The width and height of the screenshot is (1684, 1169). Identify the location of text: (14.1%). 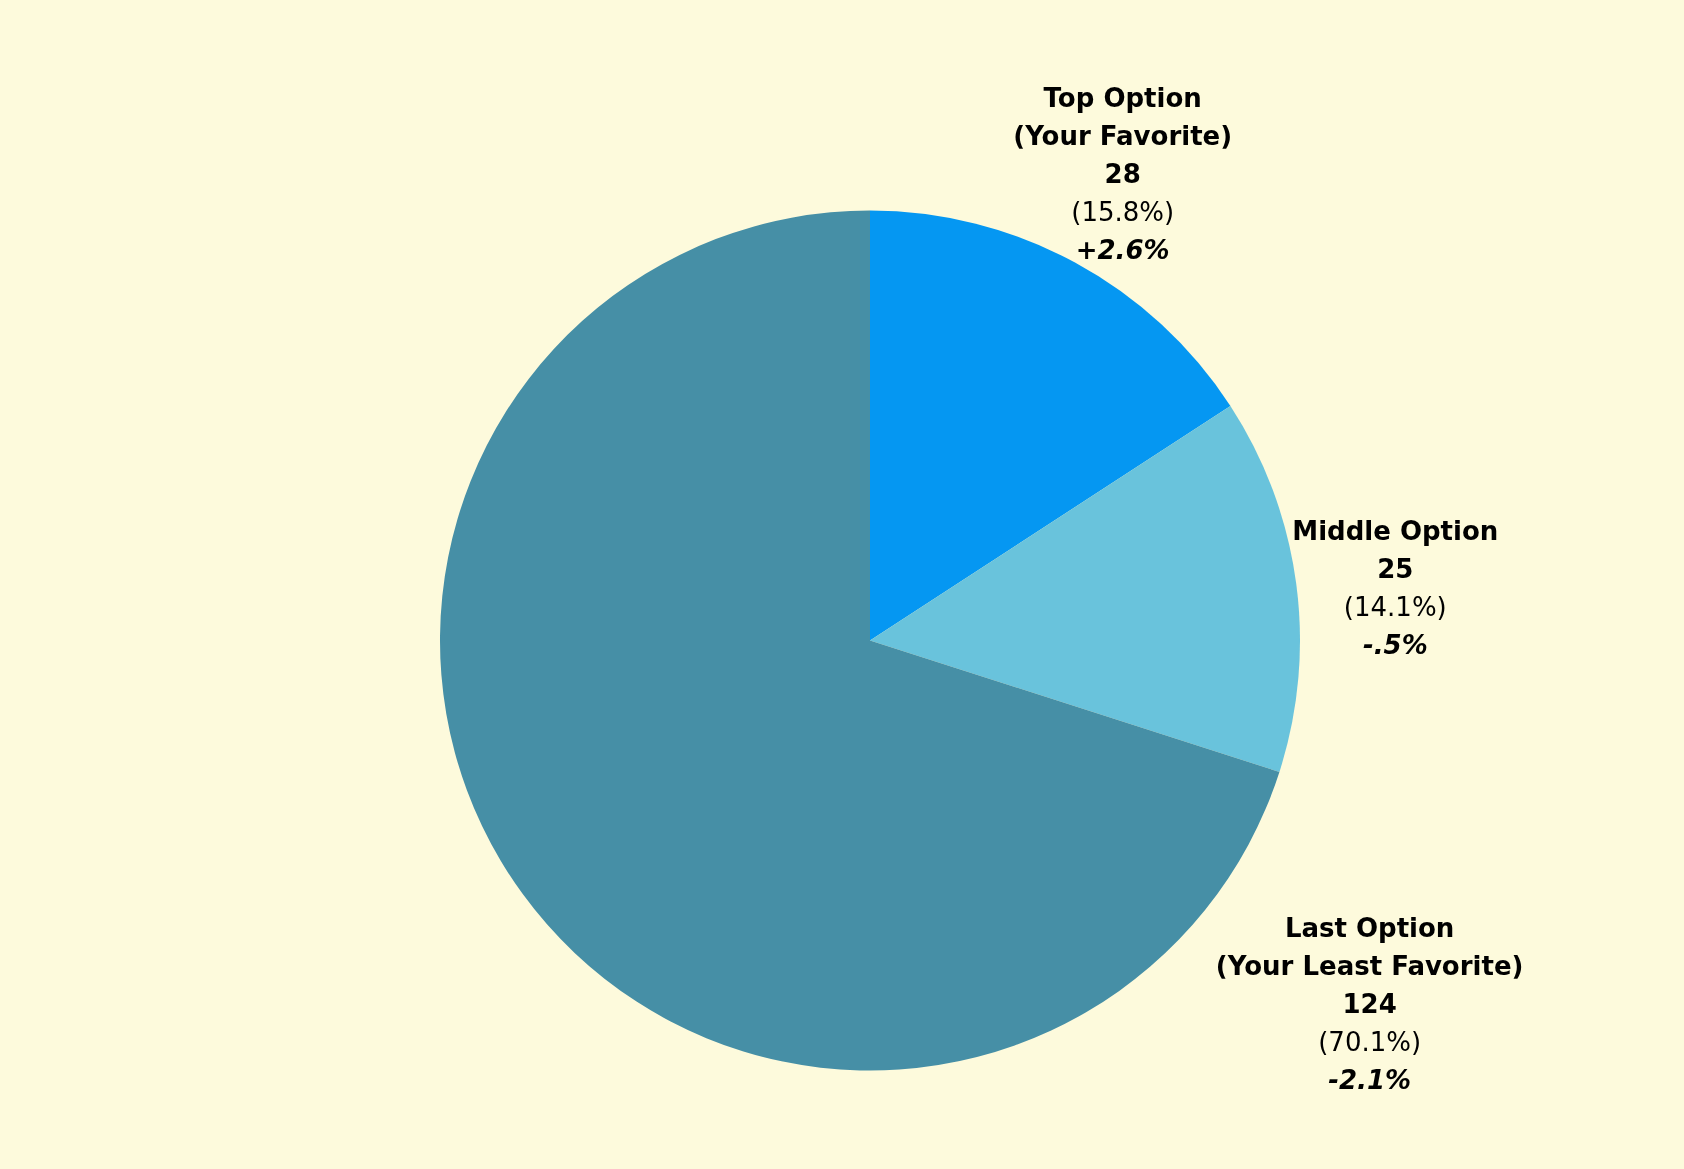
(1395, 607).